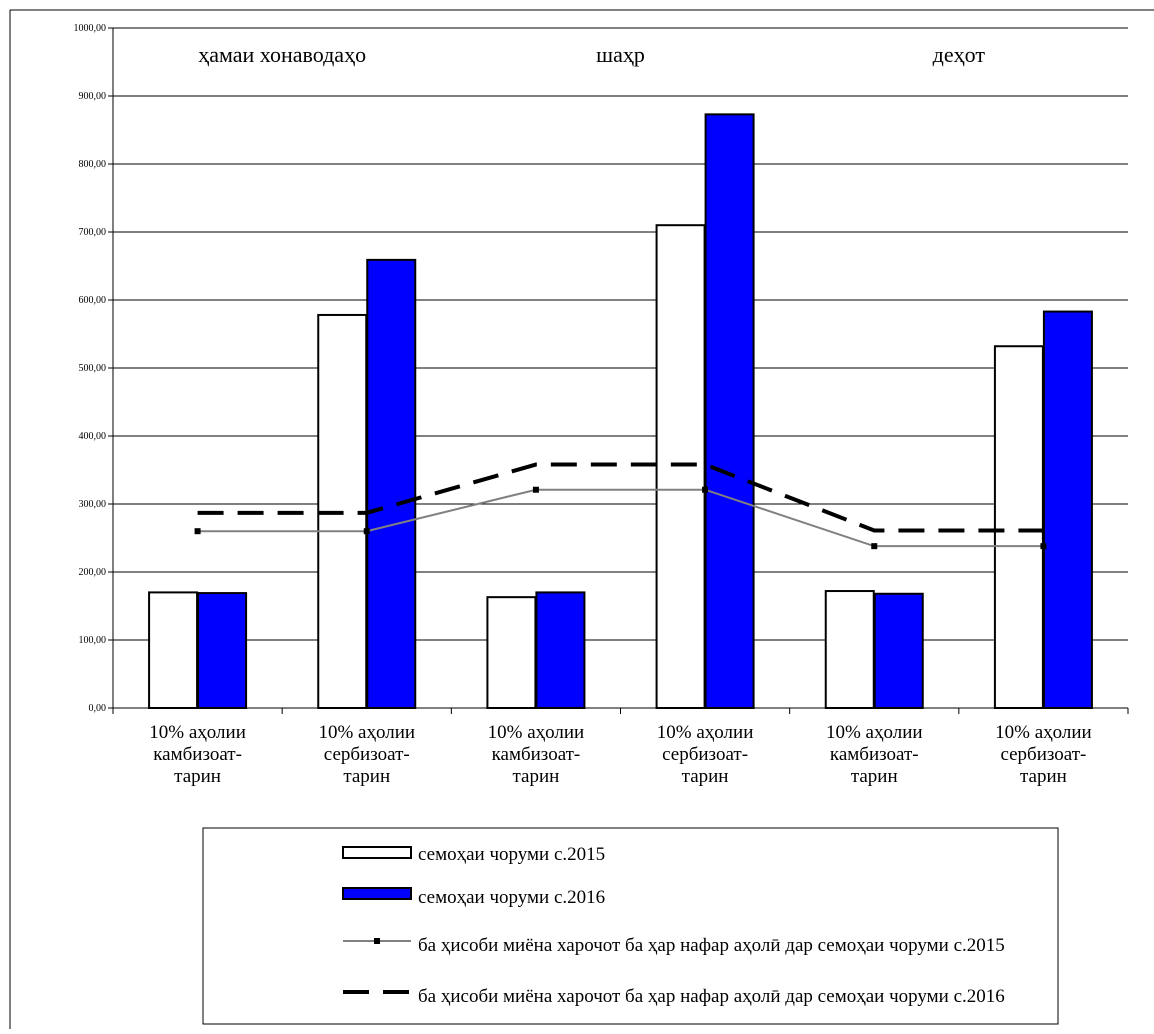 Image resolution: width=1154 pixels, height=1034 pixels. Describe the element at coordinates (93, 572) in the screenshot. I see `y-tick-label: 200,00` at that location.